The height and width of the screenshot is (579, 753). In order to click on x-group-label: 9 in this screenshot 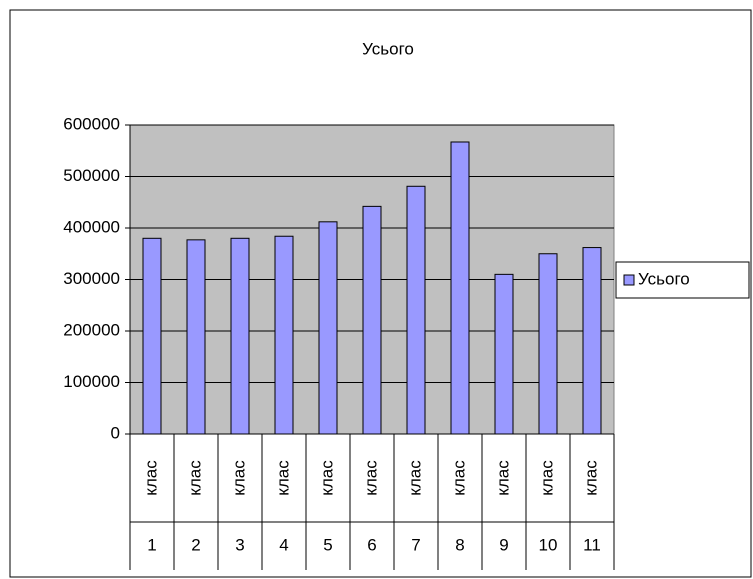, I will do `click(503, 544)`.